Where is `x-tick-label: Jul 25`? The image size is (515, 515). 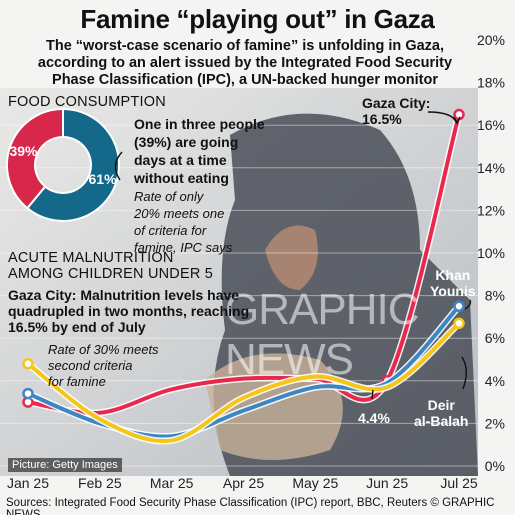
x-tick-label: Jul 25 is located at coordinates (459, 483).